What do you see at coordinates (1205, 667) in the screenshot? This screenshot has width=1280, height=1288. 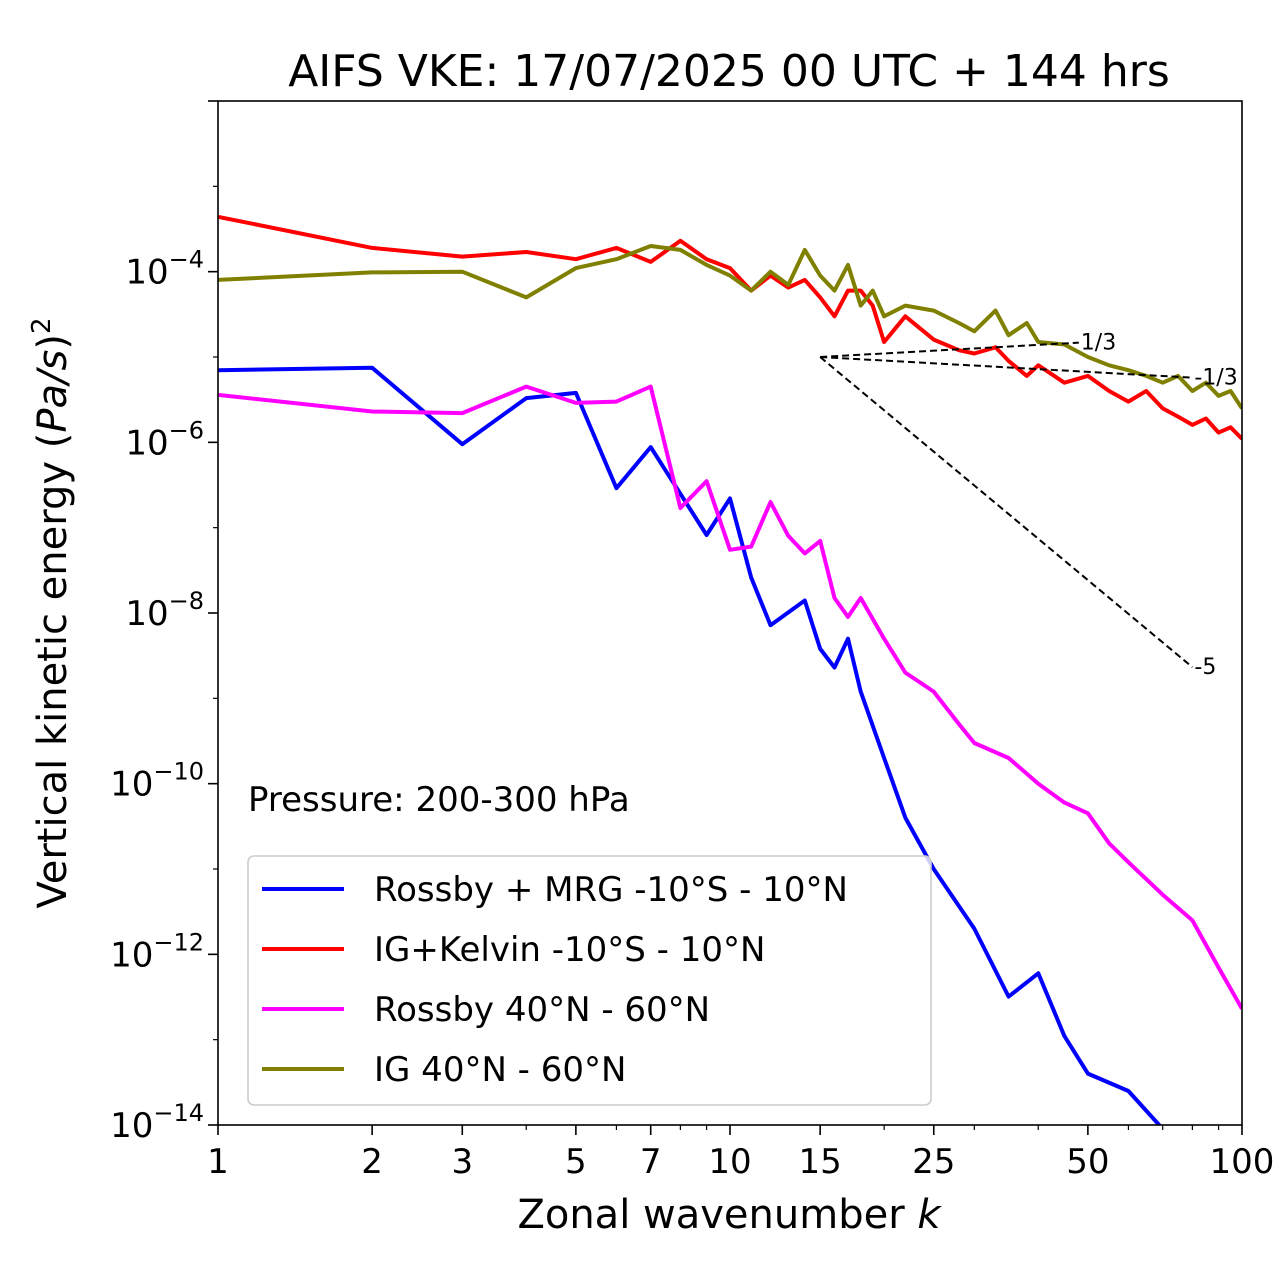 I see `slope-label-2: -5` at bounding box center [1205, 667].